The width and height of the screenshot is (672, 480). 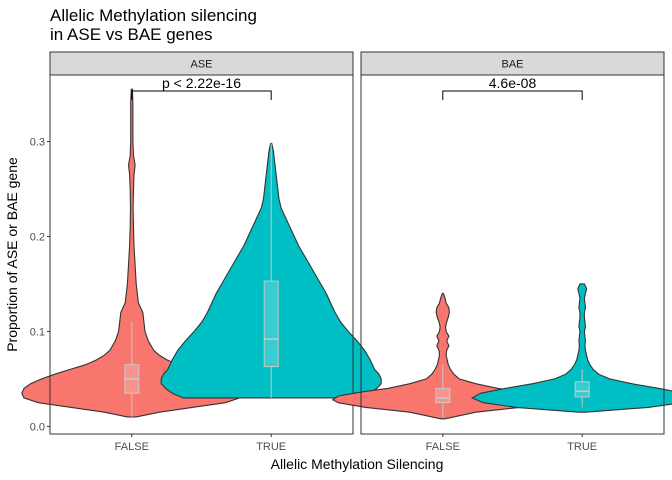 What do you see at coordinates (513, 83) in the screenshot?
I see `p-value-label: 4.6e-08` at bounding box center [513, 83].